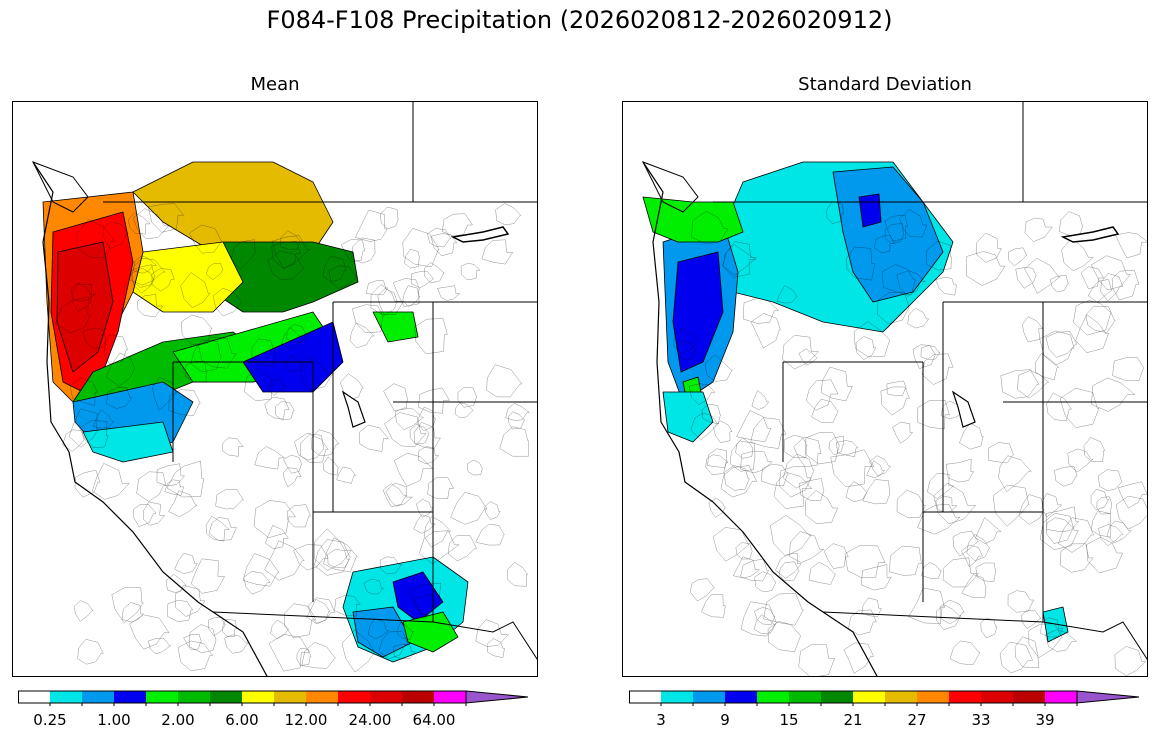 The height and width of the screenshot is (741, 1159). I want to click on mean-bin-extend, so click(497, 697).